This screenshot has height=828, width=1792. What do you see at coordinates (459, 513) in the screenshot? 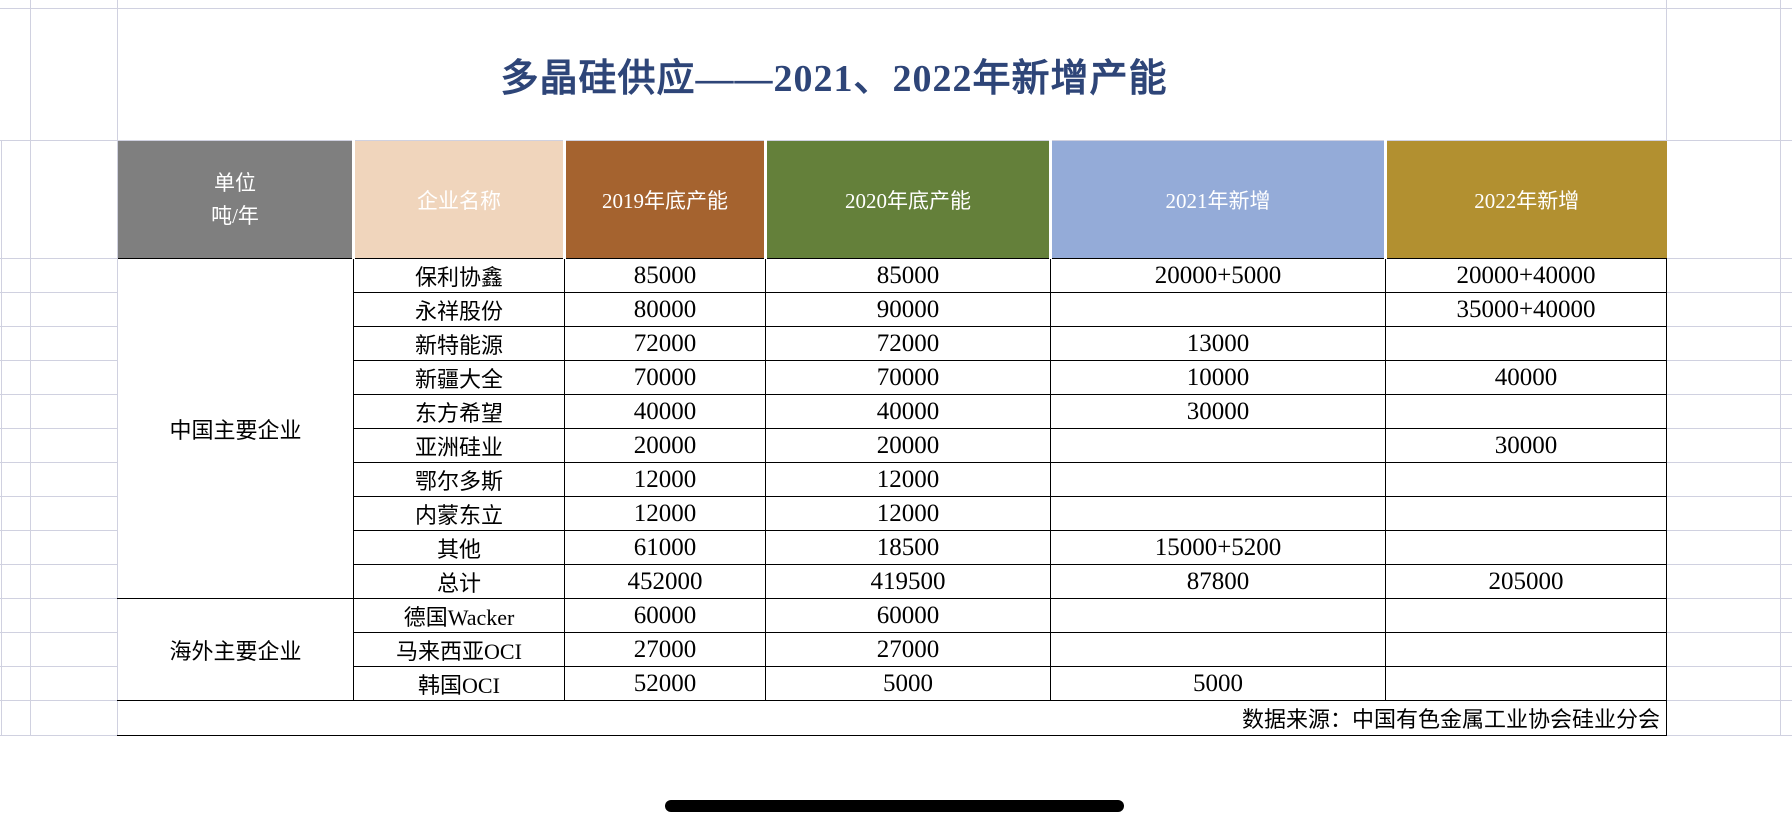
I see `company-cell: 内蒙东立` at bounding box center [459, 513].